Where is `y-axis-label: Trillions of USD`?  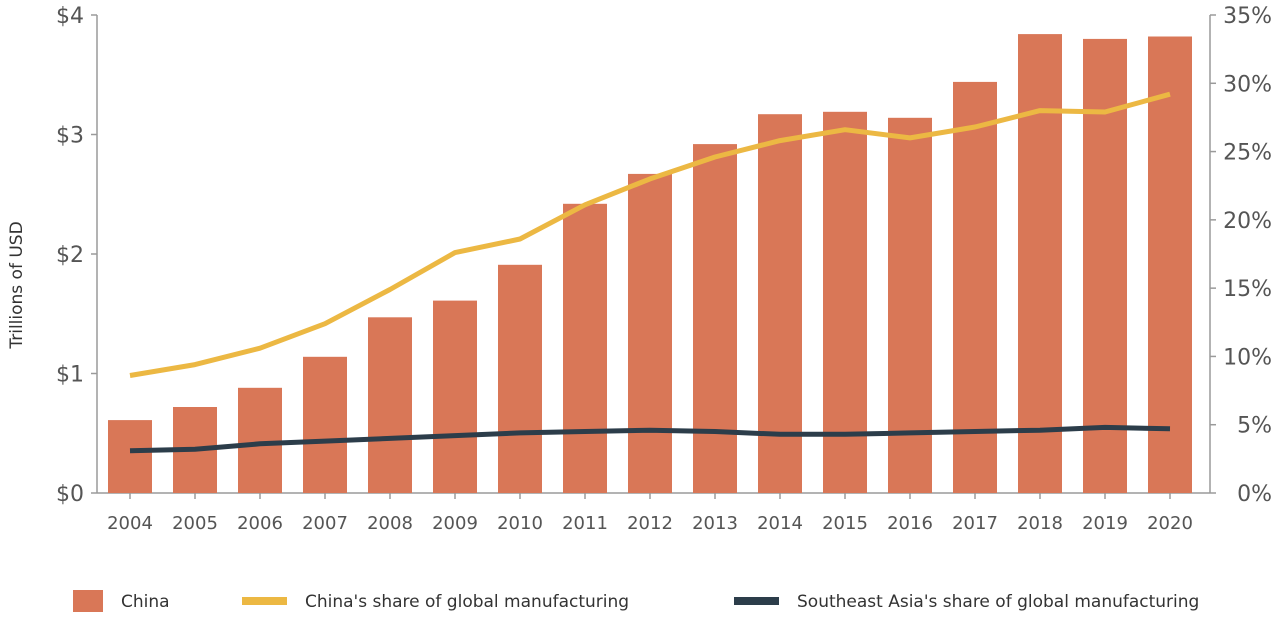
y-axis-label: Trillions of USD is located at coordinates (17, 285).